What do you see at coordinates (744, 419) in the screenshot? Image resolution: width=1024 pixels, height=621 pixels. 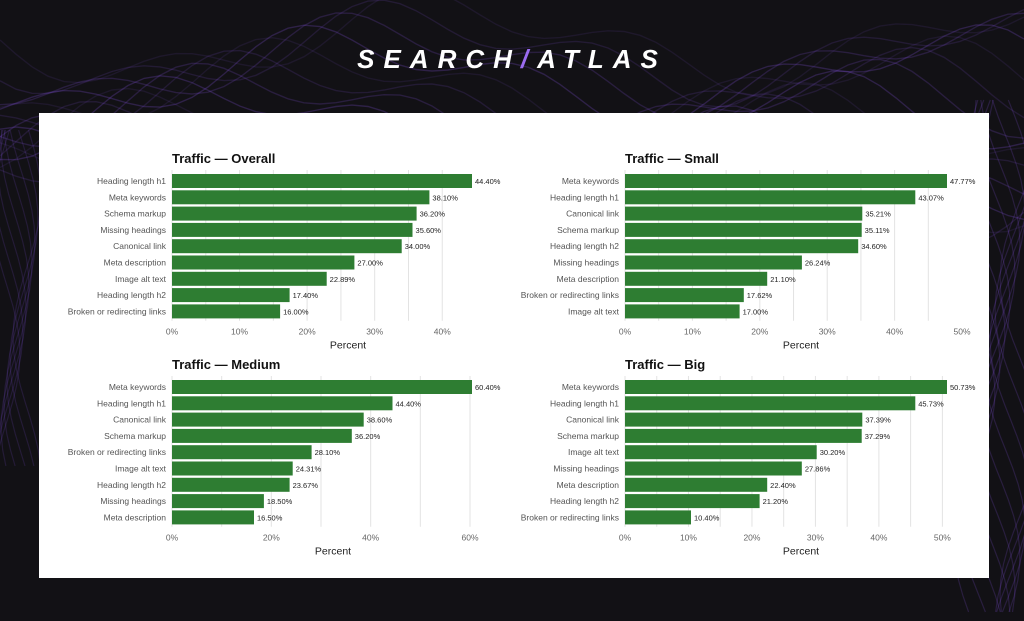 I see `bar-canonical-link` at bounding box center [744, 419].